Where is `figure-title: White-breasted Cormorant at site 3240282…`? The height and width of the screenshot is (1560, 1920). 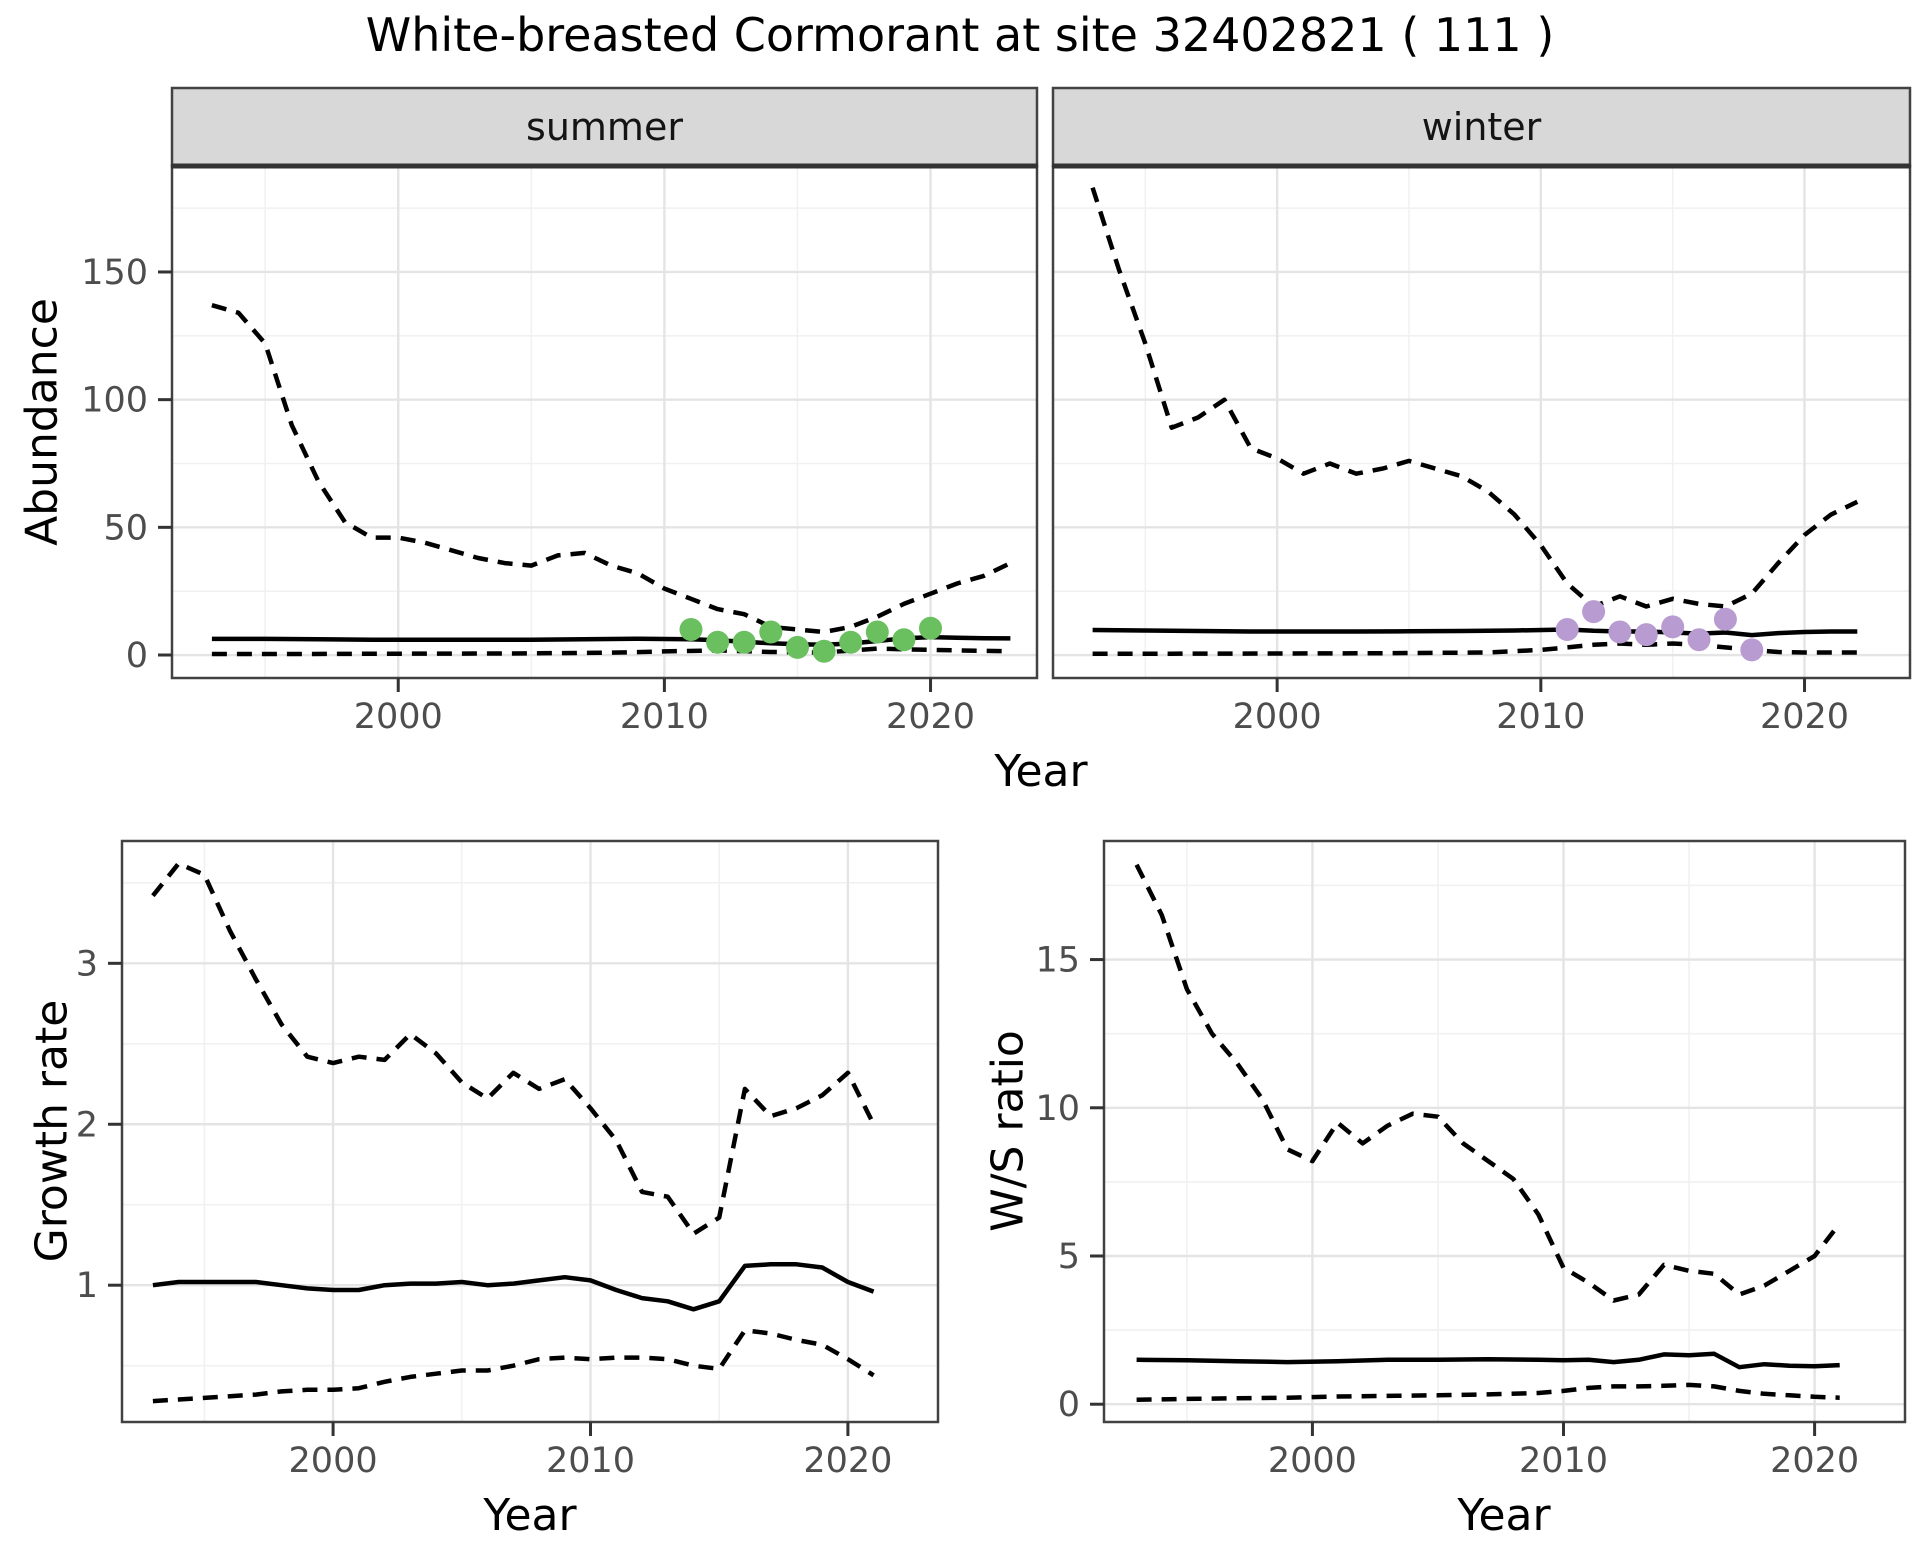 figure-title: White-breasted Cormorant at site 3240282… is located at coordinates (960, 35).